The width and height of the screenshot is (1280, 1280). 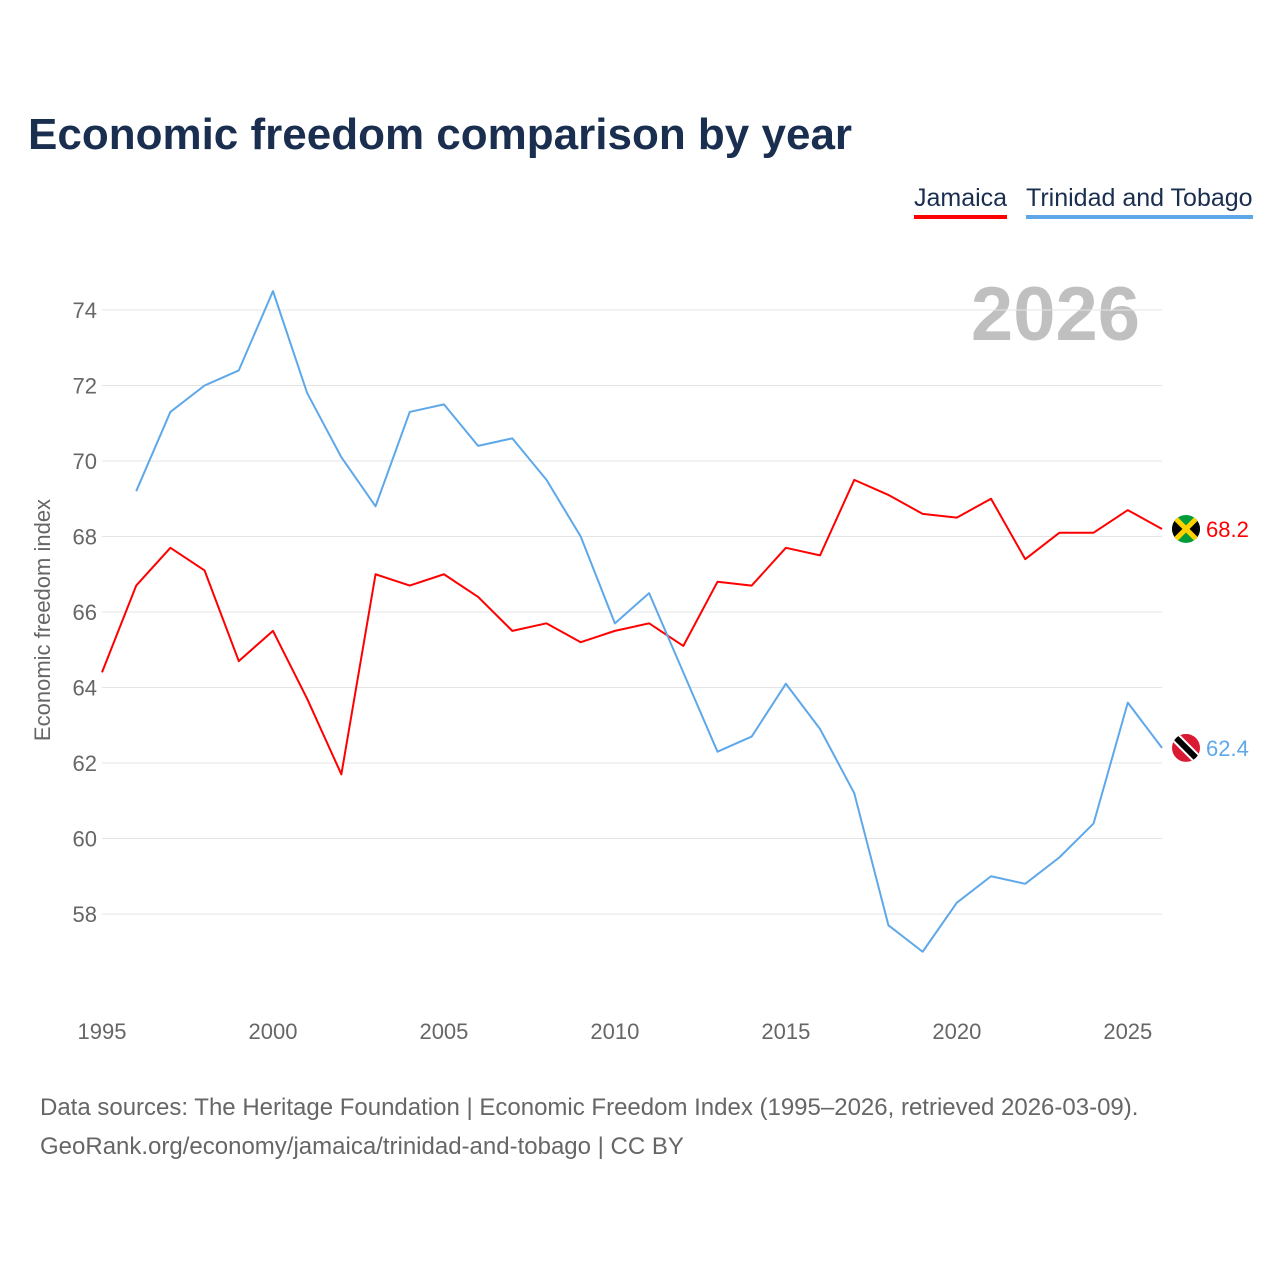 What do you see at coordinates (85, 612) in the screenshot?
I see `y-tick-label: 66` at bounding box center [85, 612].